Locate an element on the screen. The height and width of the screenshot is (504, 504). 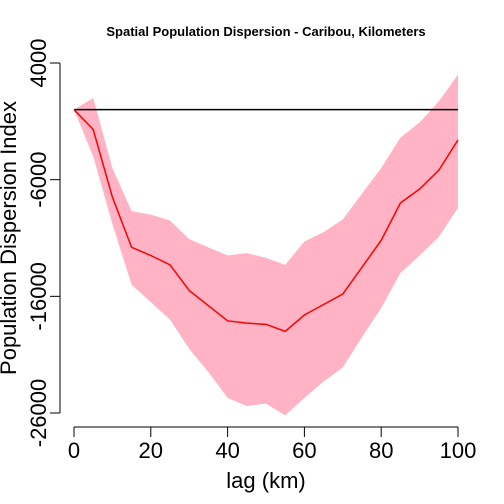
y-axis: 4000 -6000 -16000 -26000 is located at coordinates (43, 243).